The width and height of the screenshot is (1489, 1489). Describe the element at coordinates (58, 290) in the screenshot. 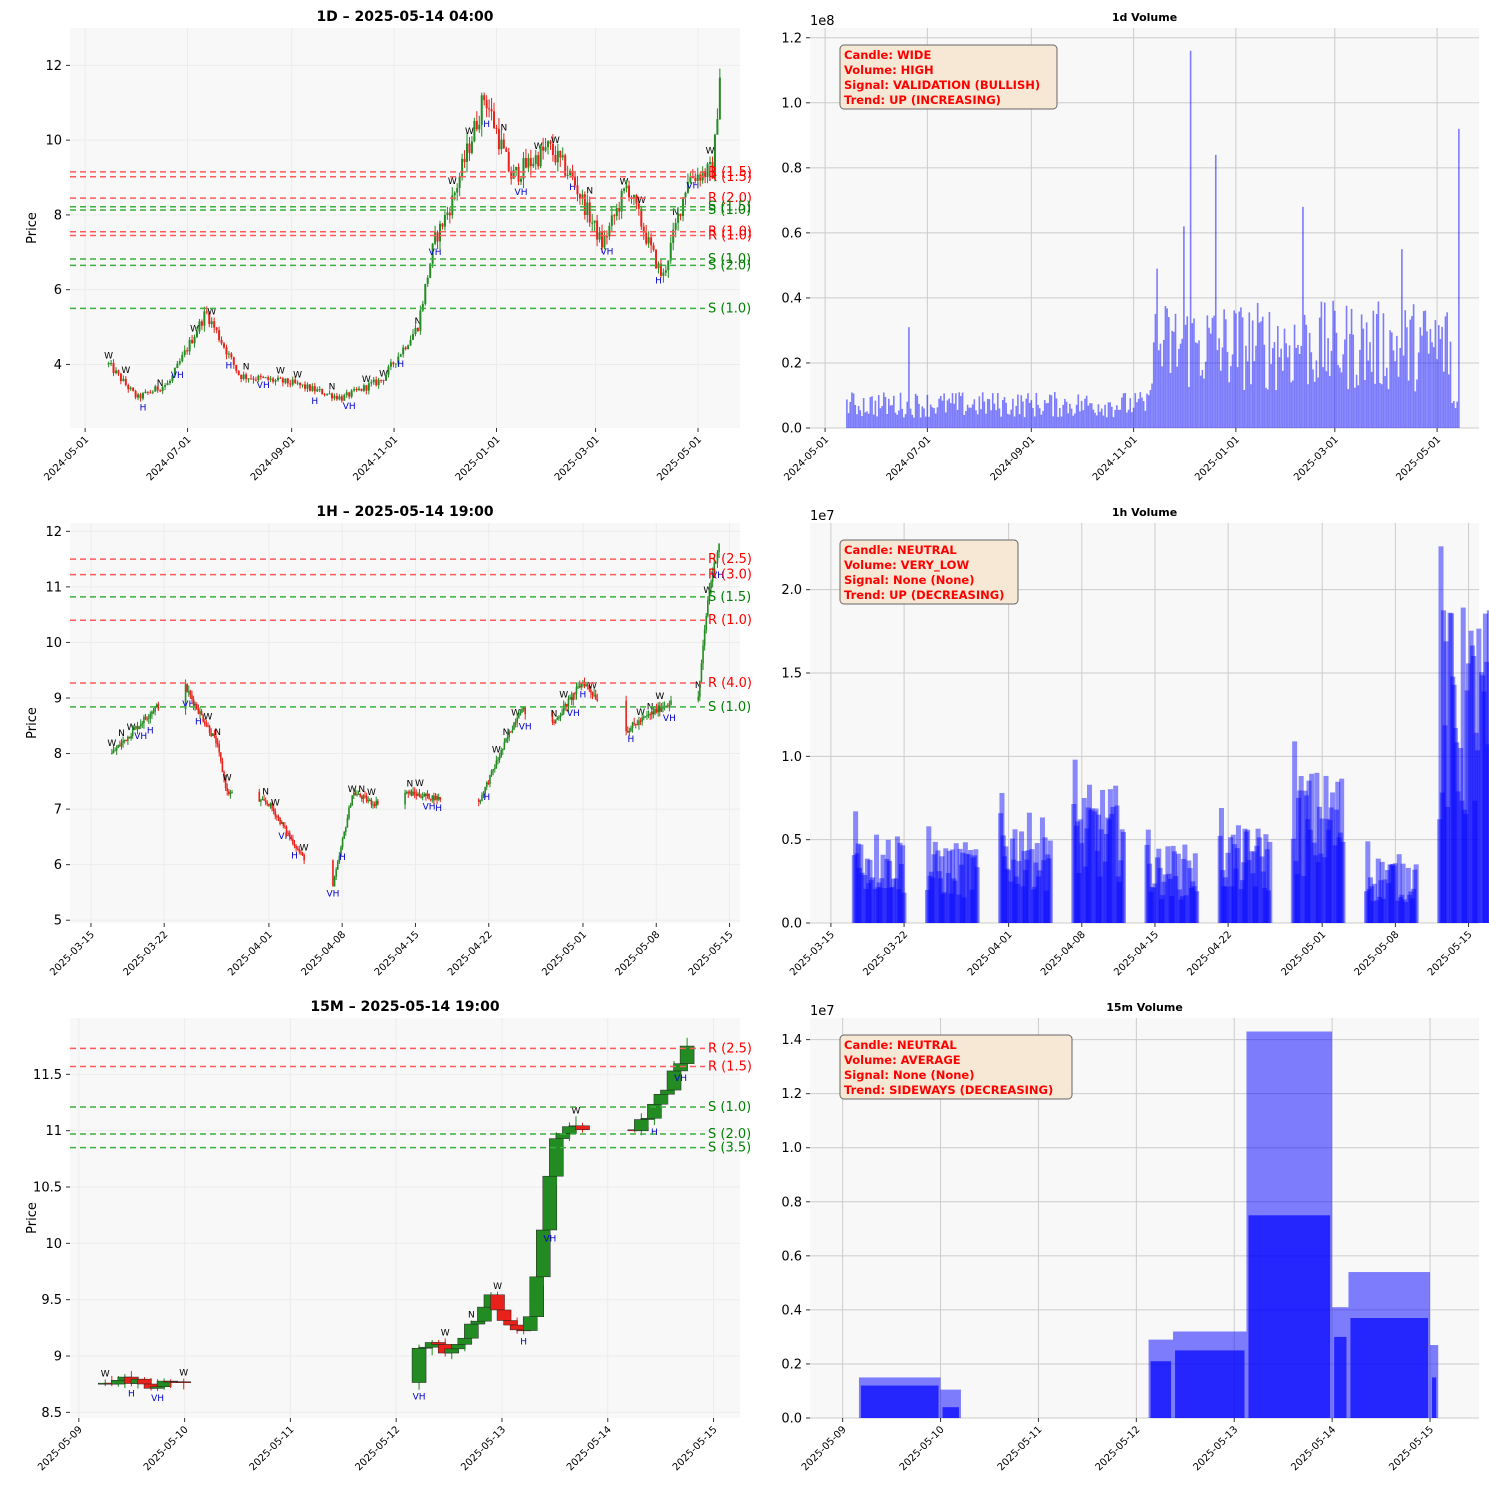

I see `y-tick-label: 6` at that location.